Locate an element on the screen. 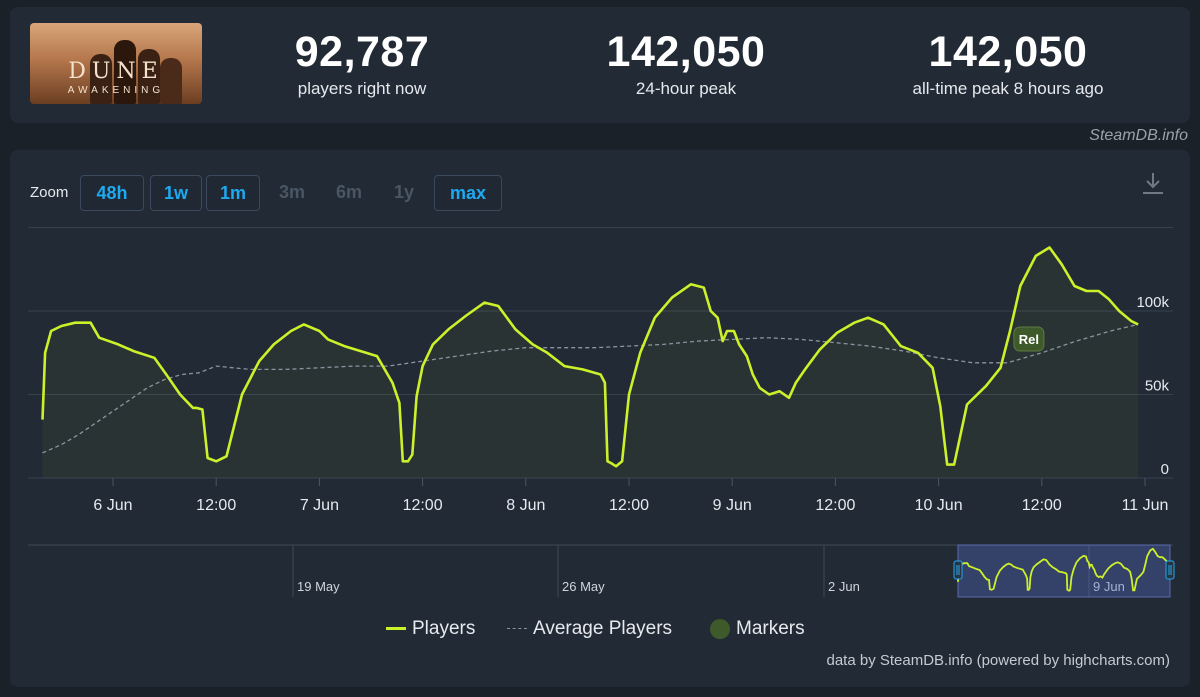  navigator-left-handle is located at coordinates (958, 570).